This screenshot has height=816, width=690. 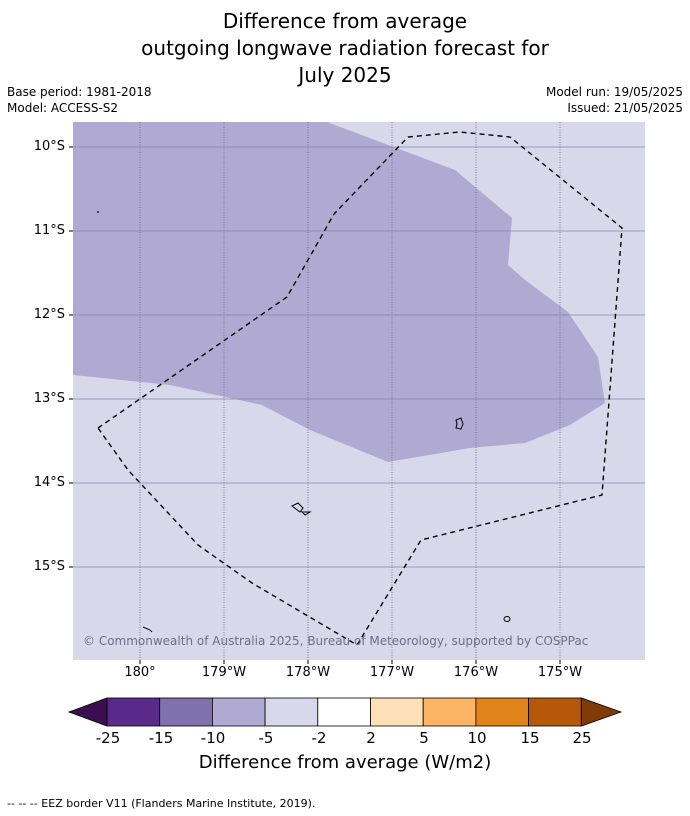 I want to click on lat-label-12s: 12°S, so click(x=49, y=314).